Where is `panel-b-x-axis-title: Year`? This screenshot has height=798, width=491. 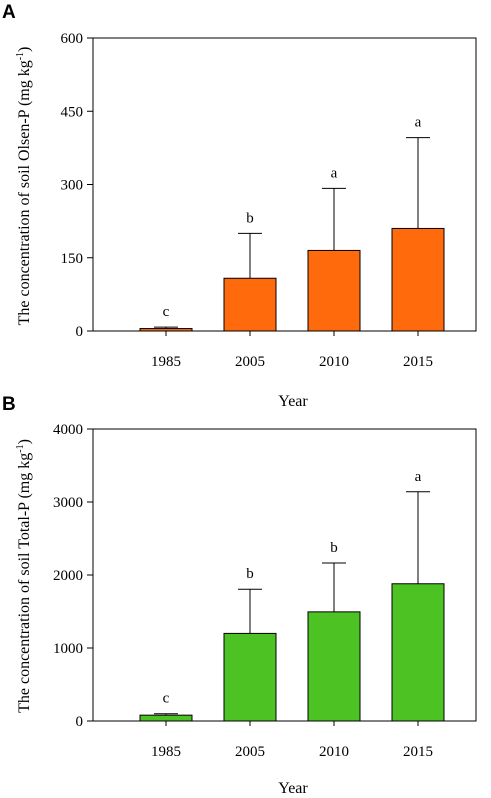 panel-b-x-axis-title: Year is located at coordinates (293, 788).